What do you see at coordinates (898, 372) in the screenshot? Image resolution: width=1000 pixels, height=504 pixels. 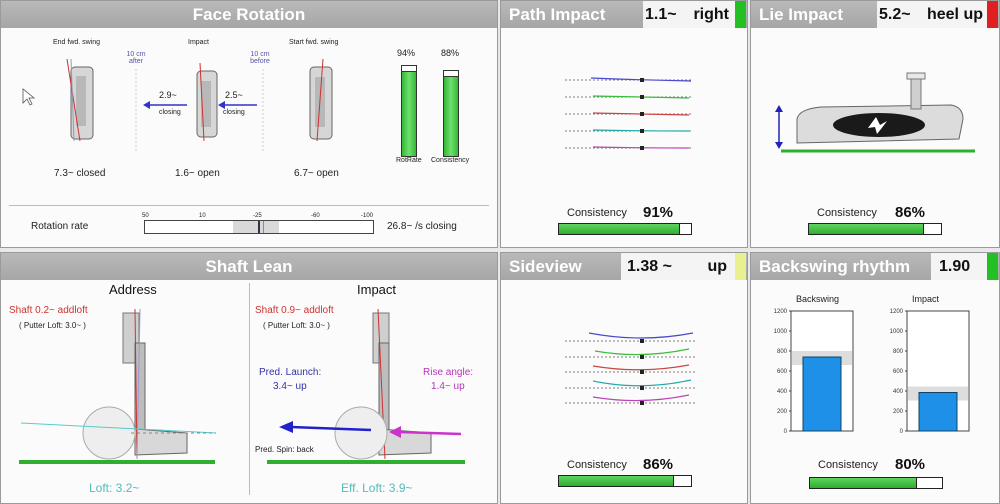 I see `rhythm-tick-1-3: 600` at bounding box center [898, 372].